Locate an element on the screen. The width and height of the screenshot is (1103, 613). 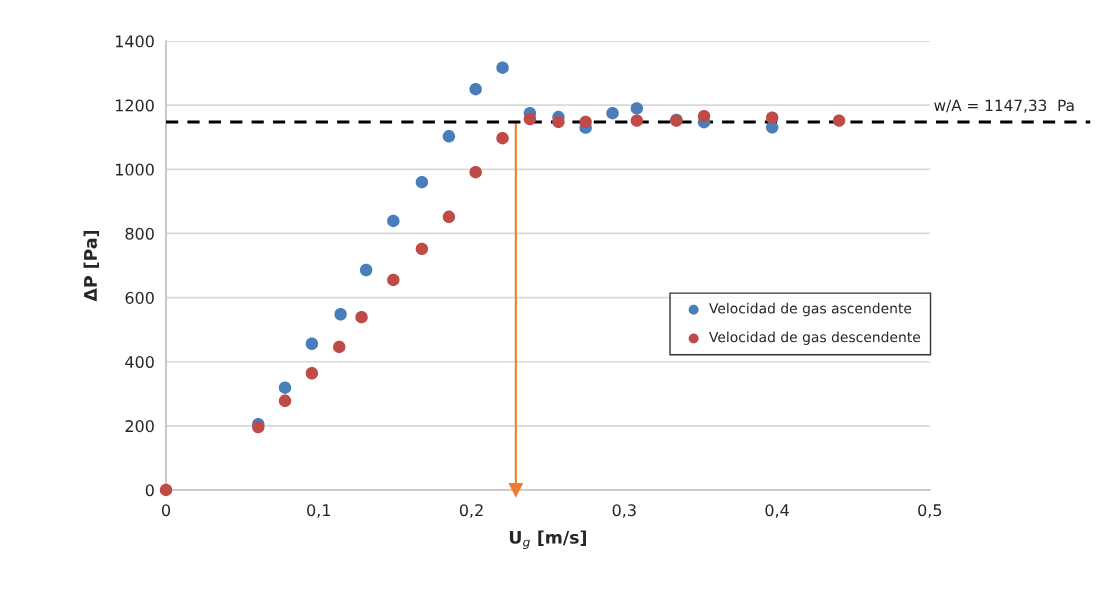
y-tick-label: 1200 is located at coordinates (135, 105).